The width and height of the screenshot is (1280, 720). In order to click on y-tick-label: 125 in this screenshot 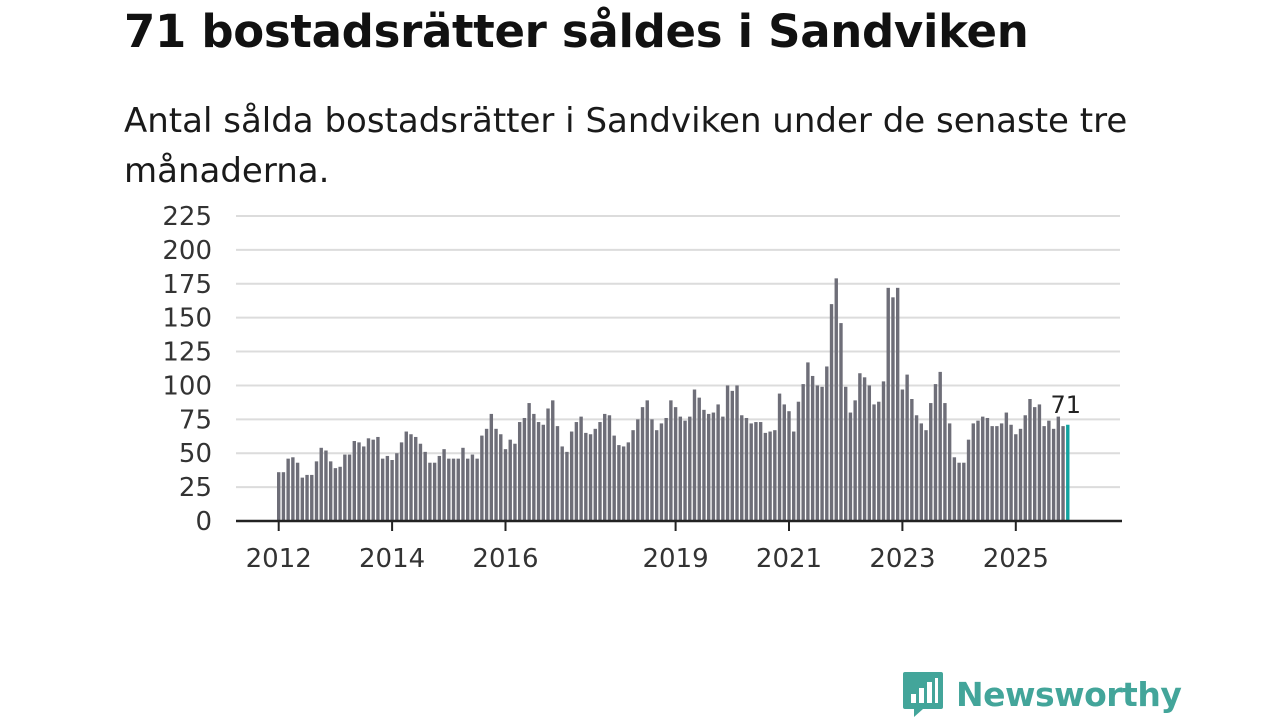, I will do `click(187, 353)`.